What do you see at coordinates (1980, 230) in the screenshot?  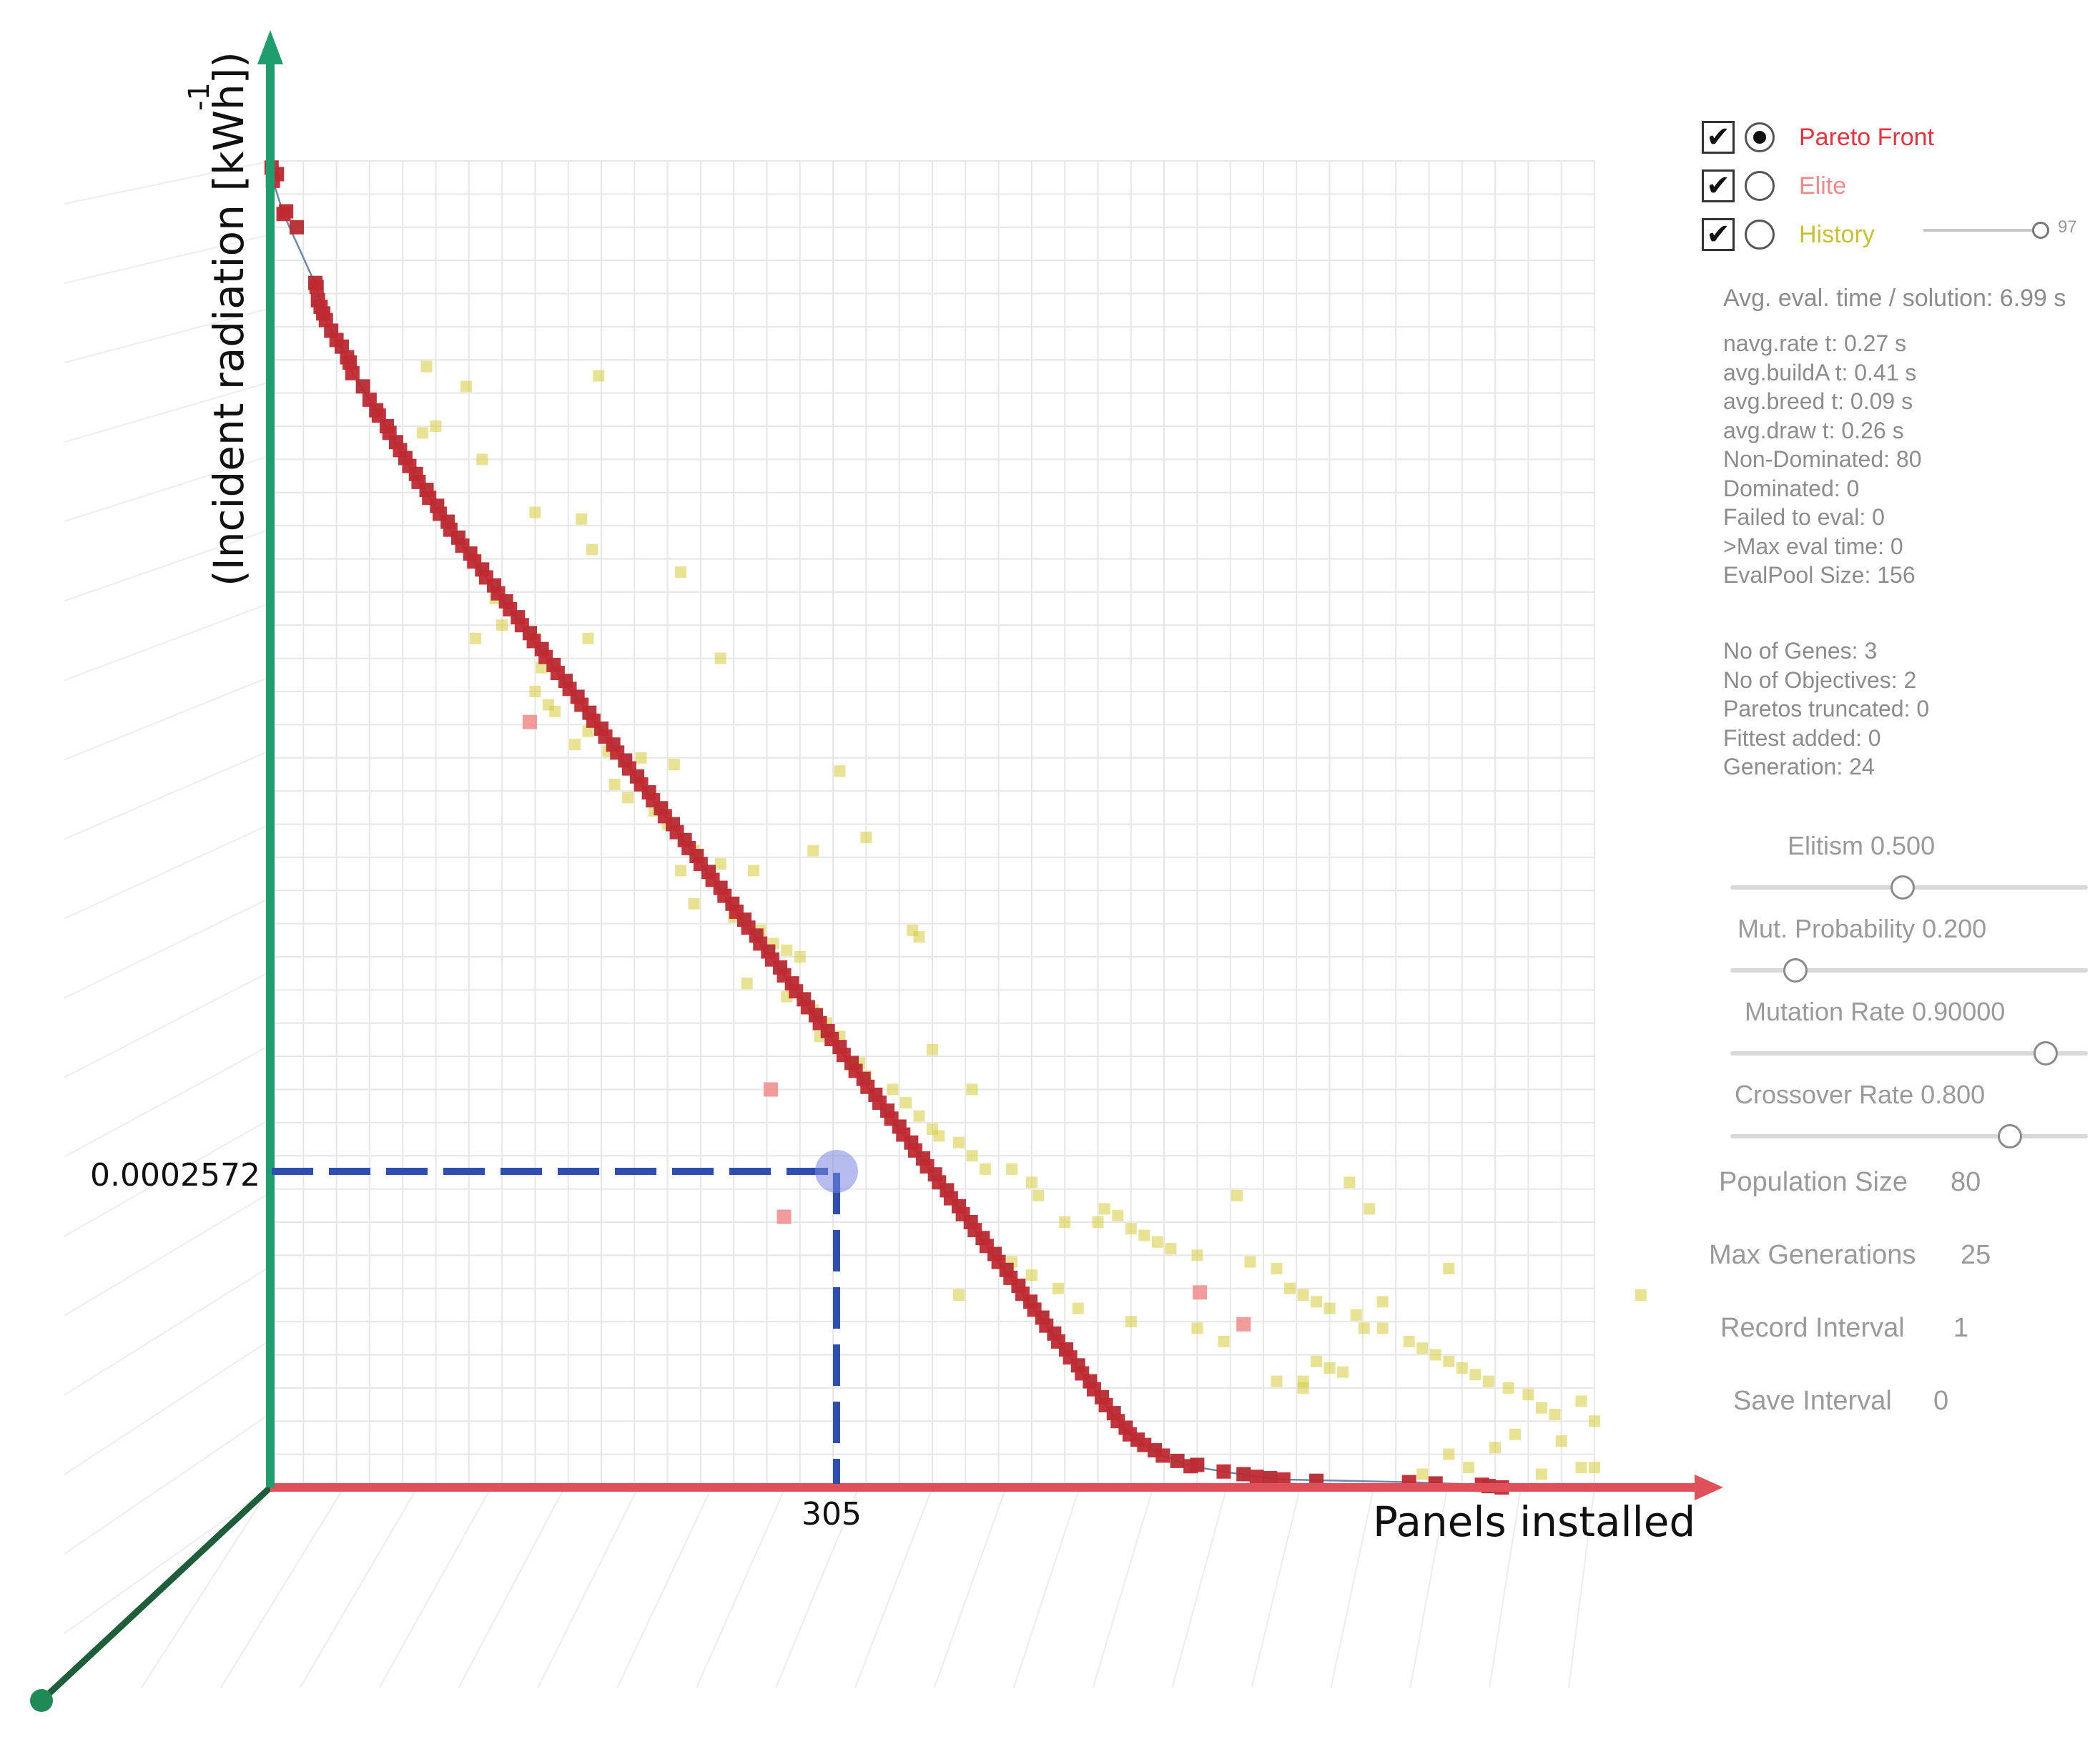 I see `history-slider-track` at bounding box center [1980, 230].